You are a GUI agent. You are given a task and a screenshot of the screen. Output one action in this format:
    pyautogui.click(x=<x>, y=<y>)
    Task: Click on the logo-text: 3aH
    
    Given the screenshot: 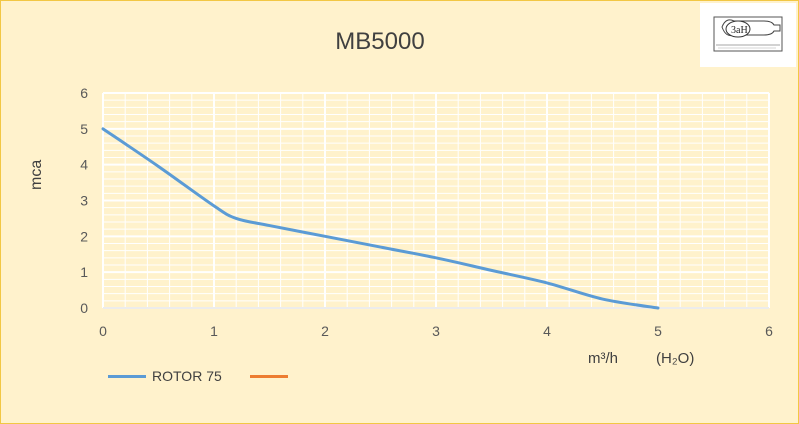 What is the action you would take?
    pyautogui.click(x=739, y=30)
    